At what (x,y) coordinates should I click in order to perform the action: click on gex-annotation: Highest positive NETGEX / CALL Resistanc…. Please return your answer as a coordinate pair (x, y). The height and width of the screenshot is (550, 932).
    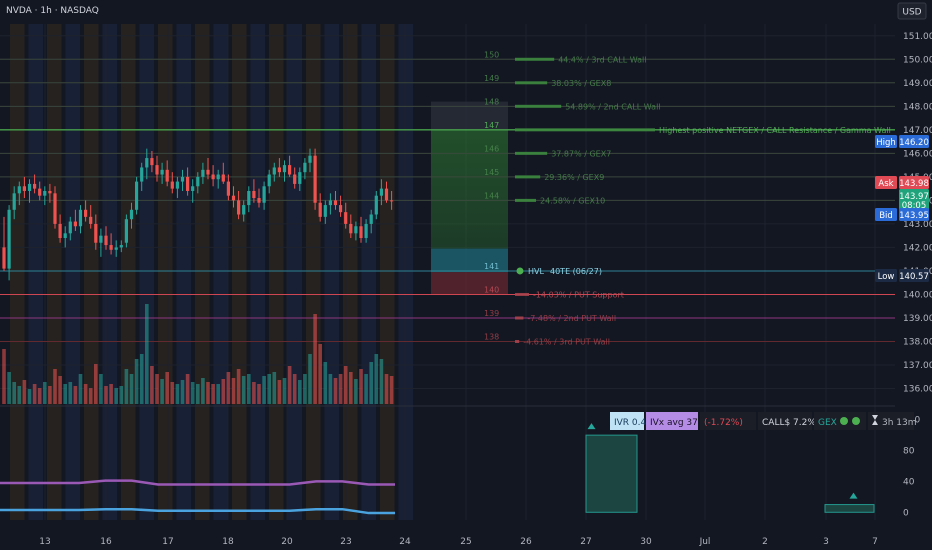
    Looking at the image, I should click on (775, 130).